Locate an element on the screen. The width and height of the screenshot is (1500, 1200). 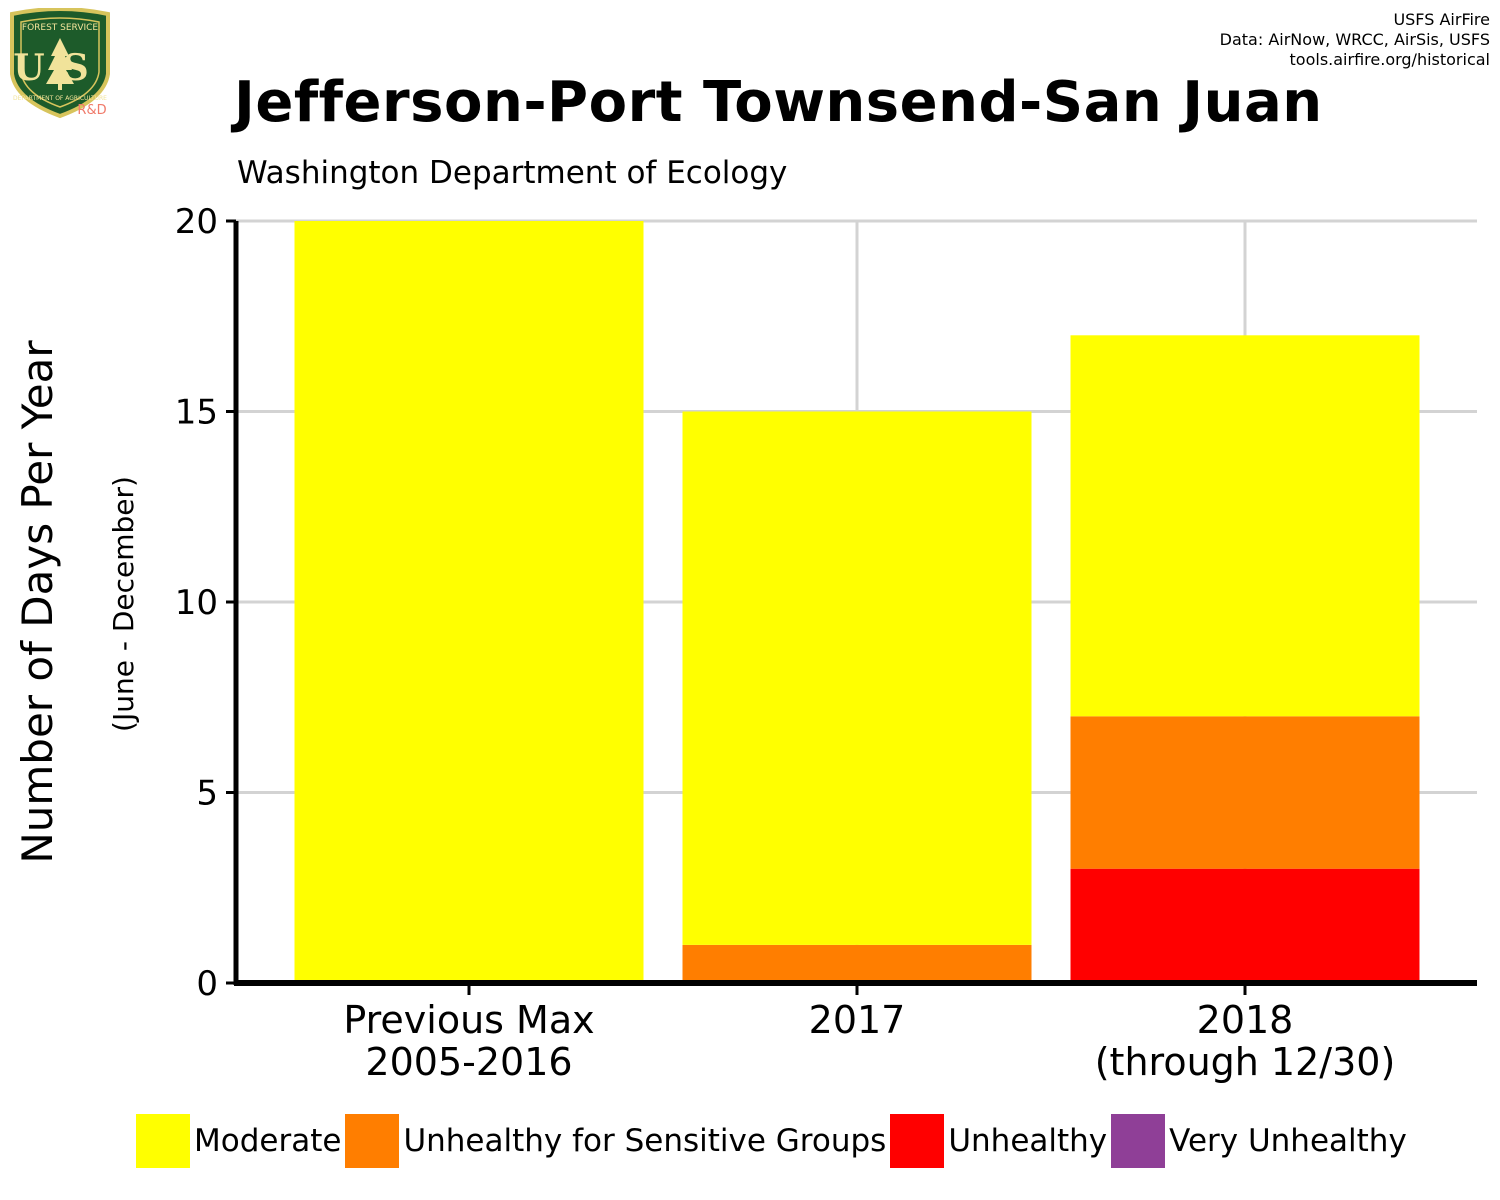
logo-rd-text: R&D is located at coordinates (91, 110).